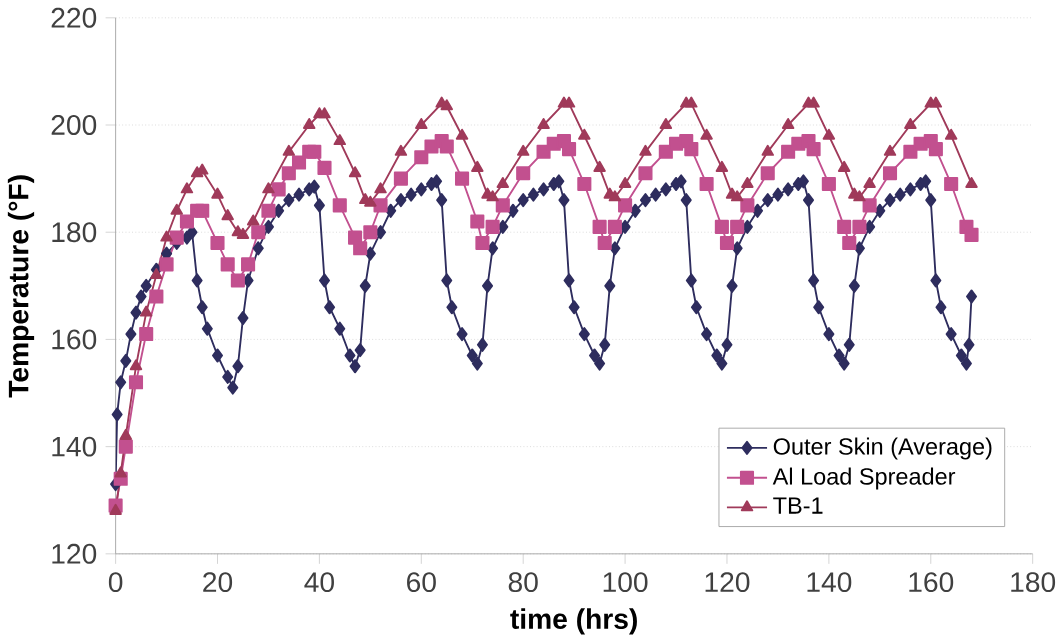 The image size is (1064, 642). I want to click on legend-label: Outer Skin (Average), so click(882, 448).